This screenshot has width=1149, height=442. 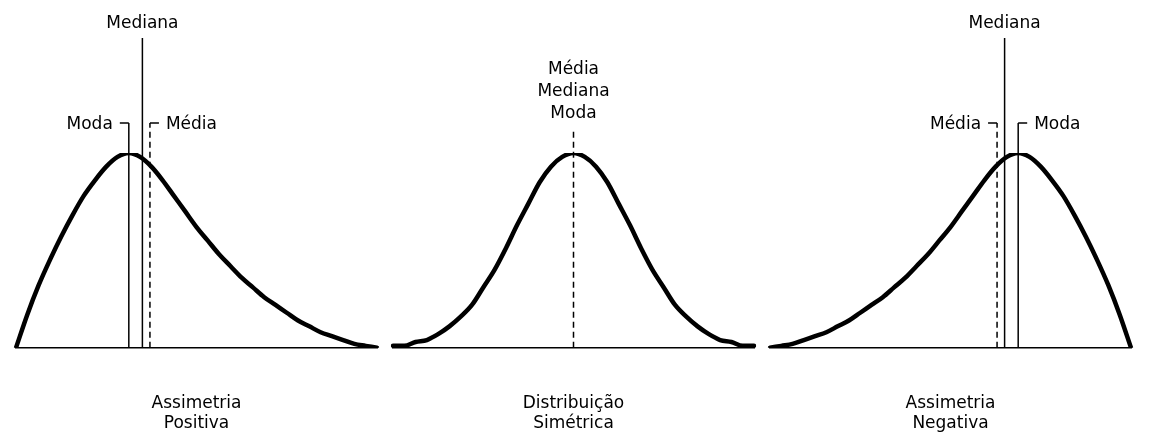 I want to click on x-axis-title: Assimetria Negativa, so click(x=950, y=412).